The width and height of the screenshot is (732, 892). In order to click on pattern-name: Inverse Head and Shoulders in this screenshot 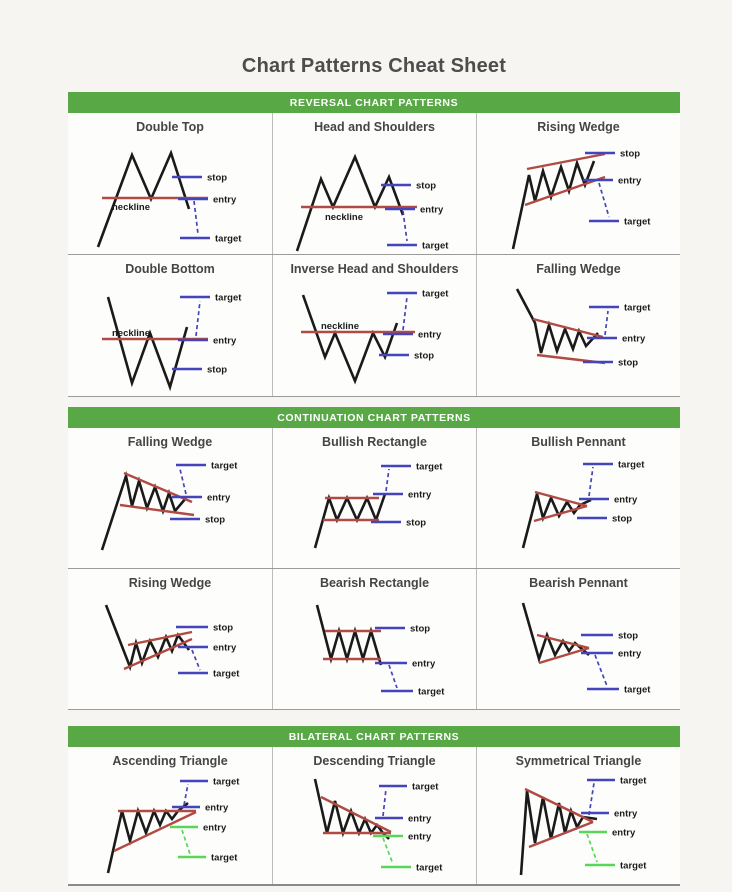, I will do `click(374, 269)`.